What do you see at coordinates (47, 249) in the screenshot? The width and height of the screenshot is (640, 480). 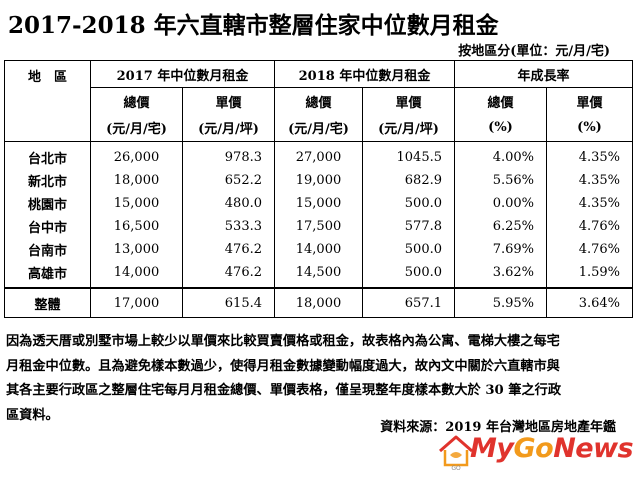 I see `city-cell: 台南市` at bounding box center [47, 249].